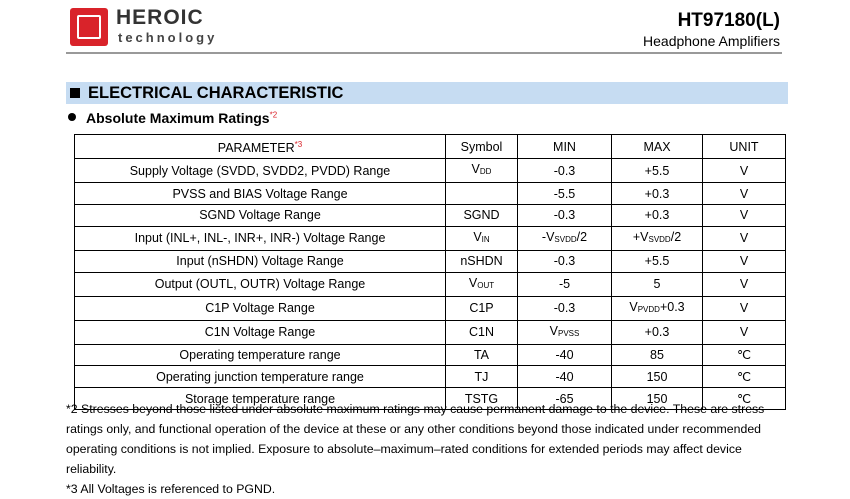  I want to click on section-title: ELECTRICAL CHARACTERISTIC, so click(216, 93).